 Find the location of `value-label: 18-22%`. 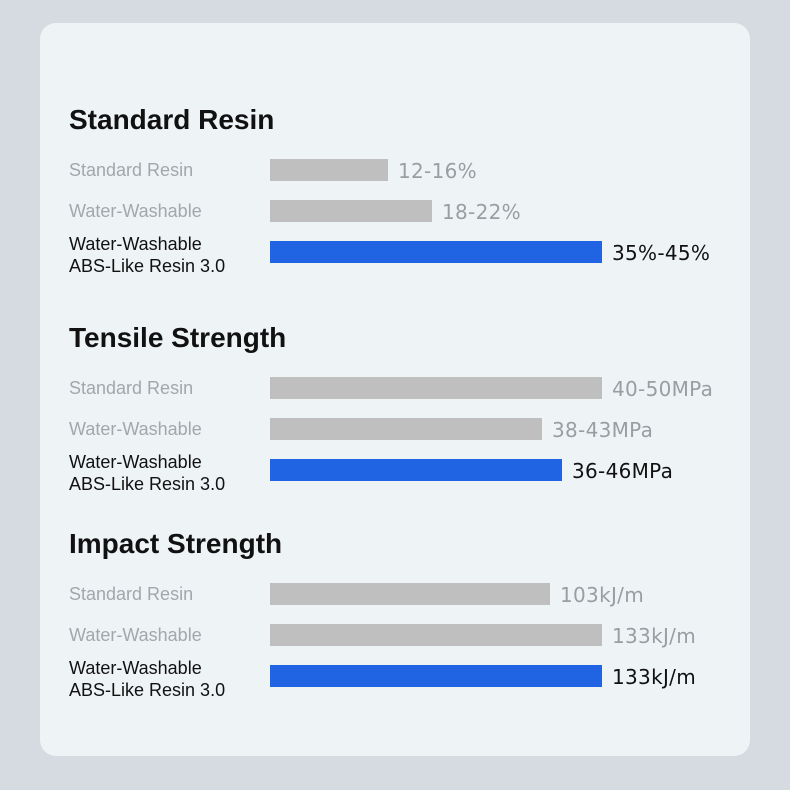

value-label: 18-22% is located at coordinates (481, 212).